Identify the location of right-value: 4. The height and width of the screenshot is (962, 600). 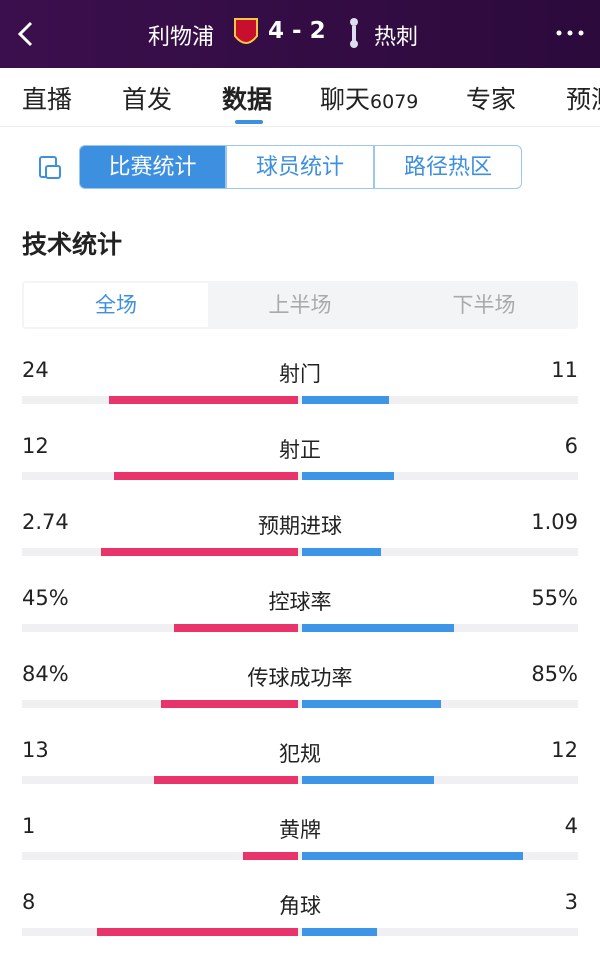
(571, 826).